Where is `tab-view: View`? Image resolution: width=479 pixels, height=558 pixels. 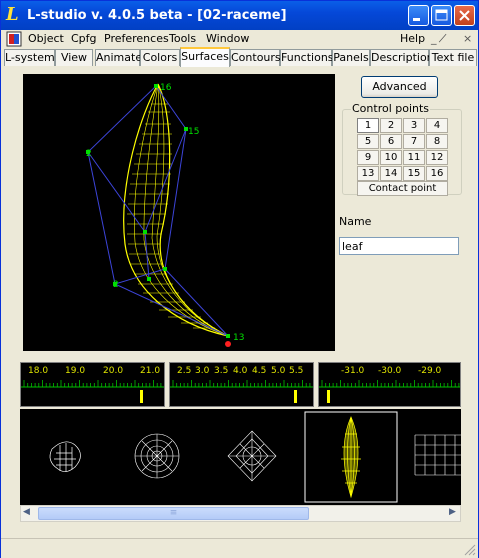 tab-view: View is located at coordinates (74, 57).